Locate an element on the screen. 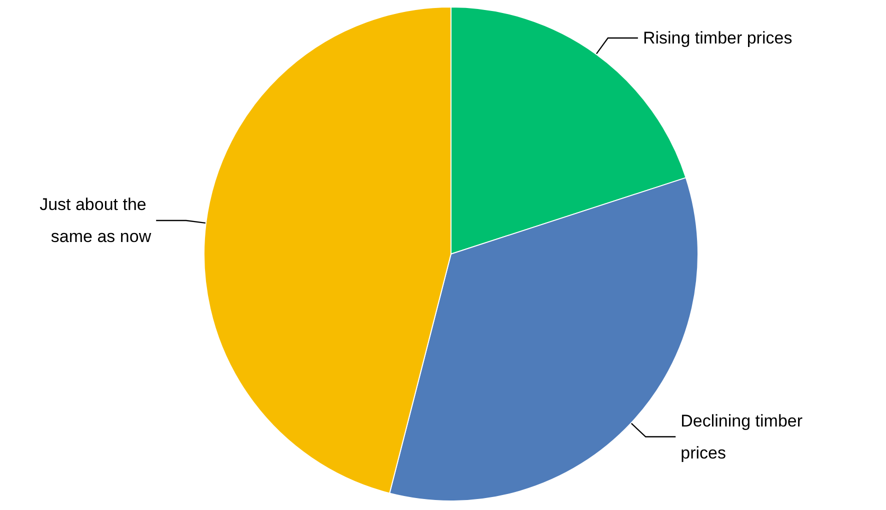 Image resolution: width=886 pixels, height=510 pixels. slice-label: Just about the same as now is located at coordinates (96, 220).